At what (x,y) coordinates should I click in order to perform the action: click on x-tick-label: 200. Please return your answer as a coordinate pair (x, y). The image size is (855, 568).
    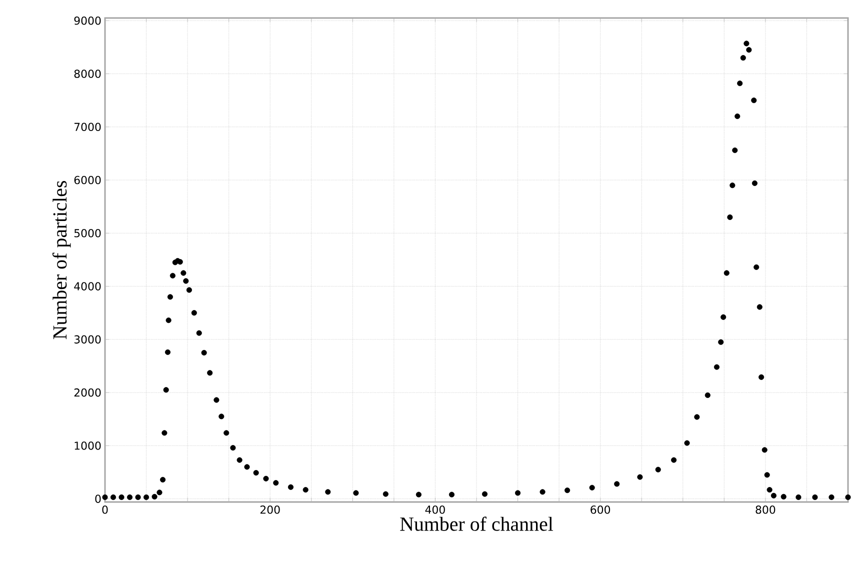
    Looking at the image, I should click on (270, 510).